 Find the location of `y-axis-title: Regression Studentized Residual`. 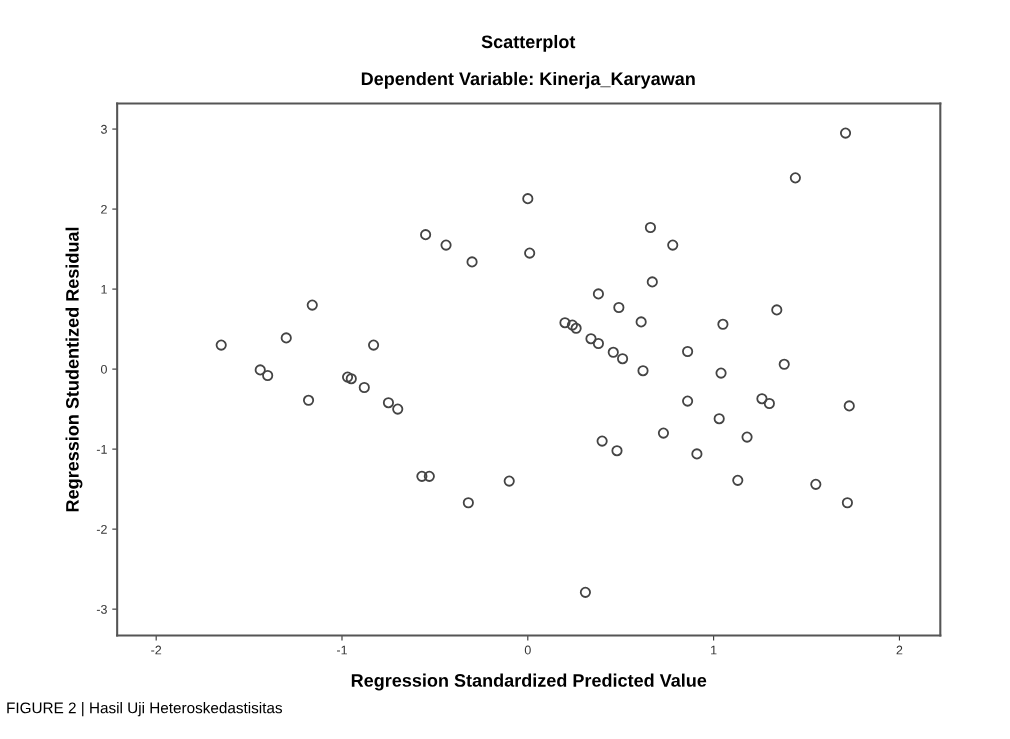

y-axis-title: Regression Studentized Residual is located at coordinates (74, 369).